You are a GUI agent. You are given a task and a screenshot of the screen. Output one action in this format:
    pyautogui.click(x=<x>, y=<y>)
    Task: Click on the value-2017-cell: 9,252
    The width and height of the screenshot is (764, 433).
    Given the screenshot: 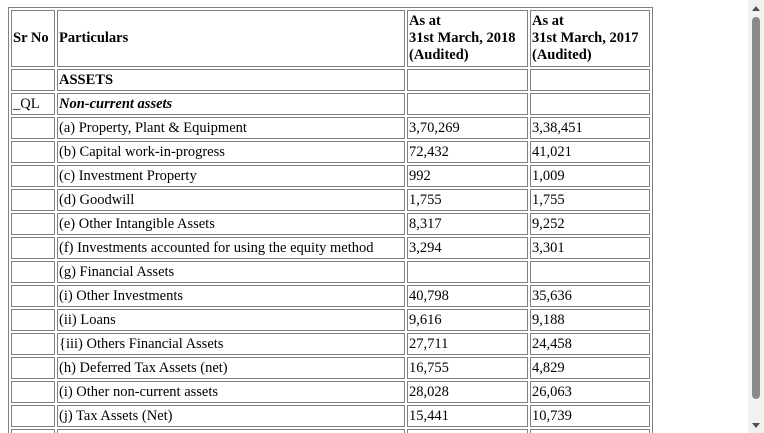 What is the action you would take?
    pyautogui.click(x=590, y=224)
    